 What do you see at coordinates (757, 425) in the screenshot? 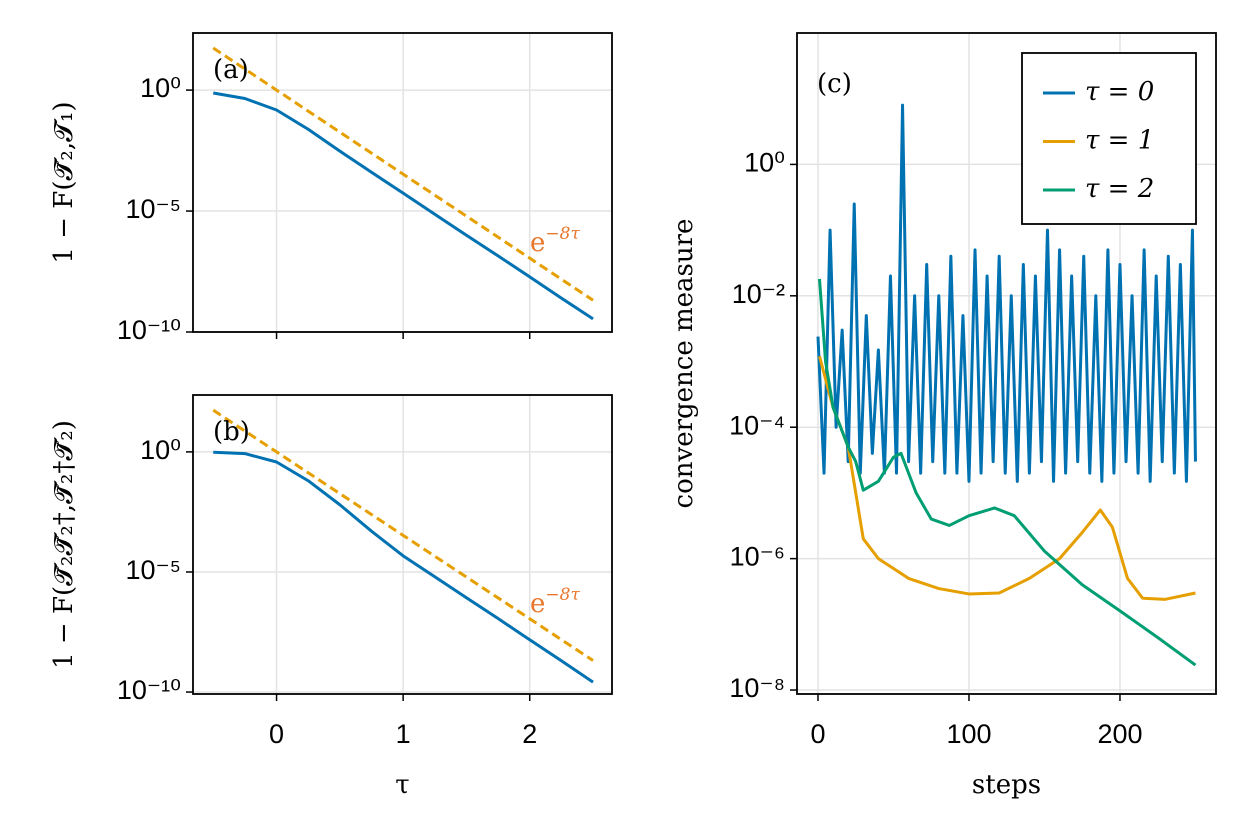
I see `y-tick-label: 10⁻⁴` at bounding box center [757, 425].